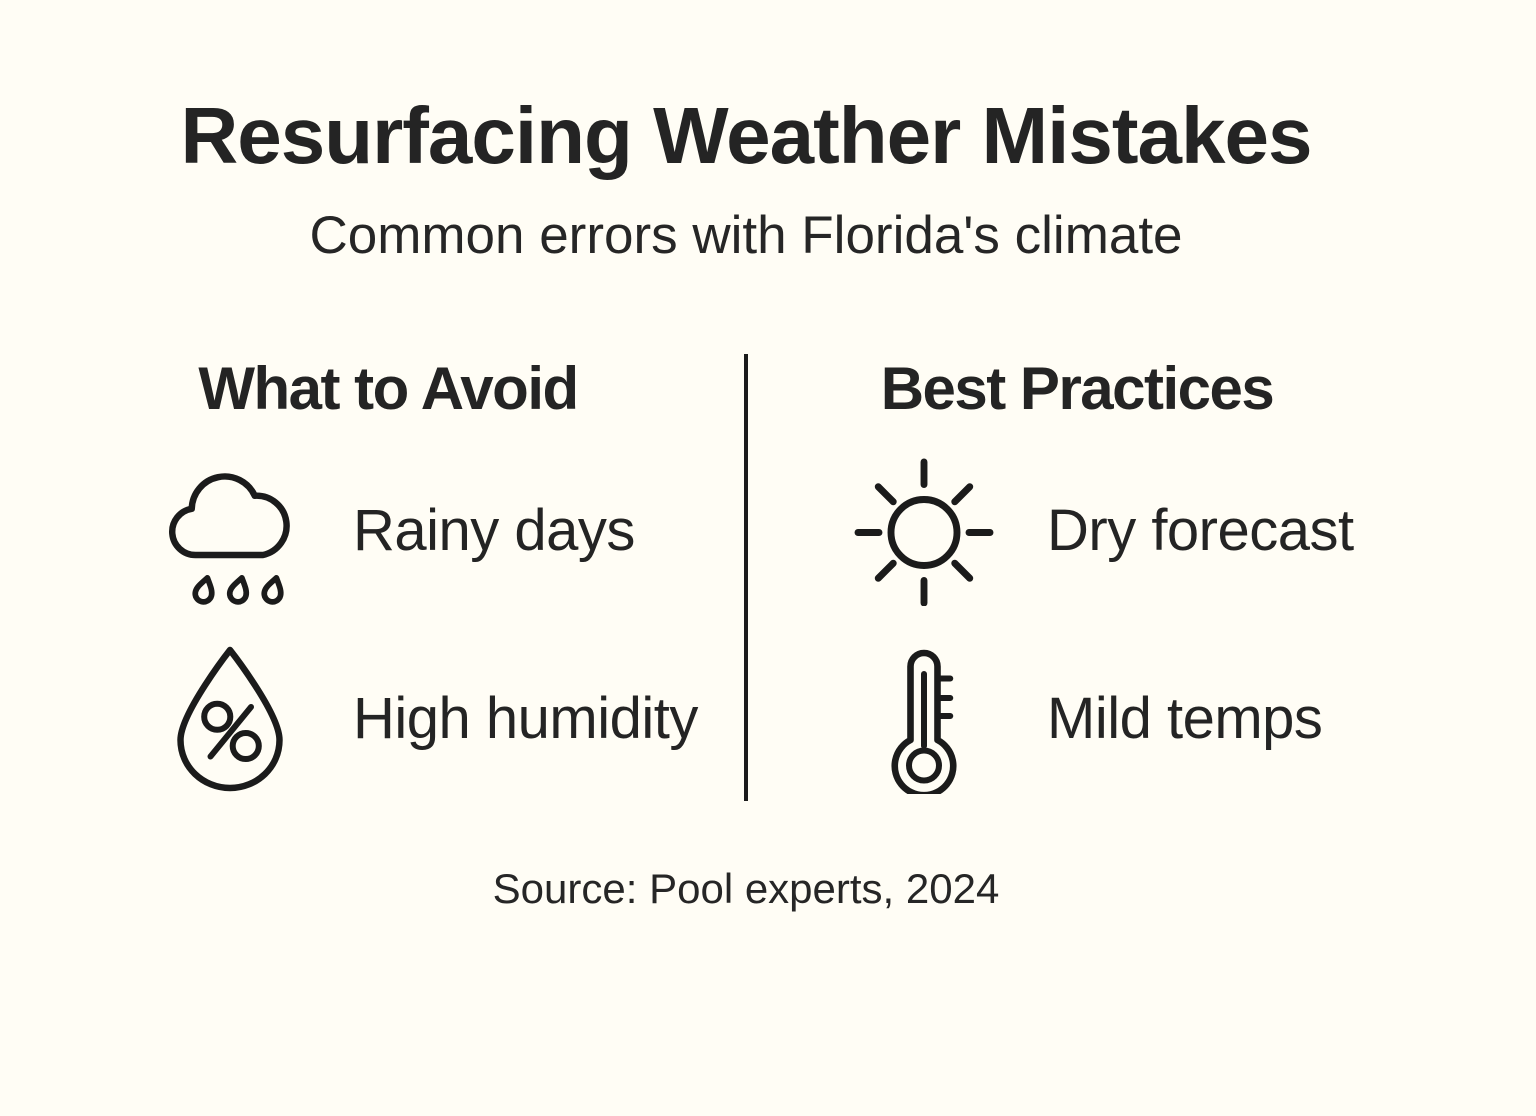  What do you see at coordinates (426, 625) in the screenshot?
I see `avoid-items: Rainy days High humidity` at bounding box center [426, 625].